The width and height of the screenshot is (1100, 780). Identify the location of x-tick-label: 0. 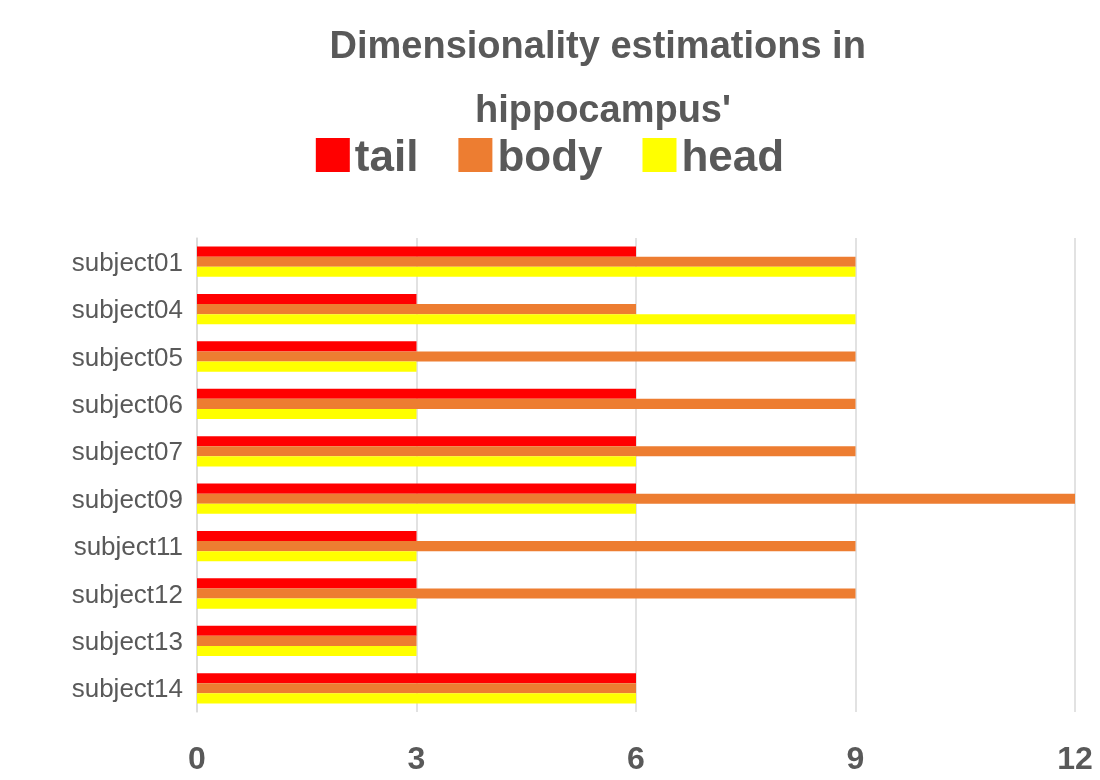
(197, 758).